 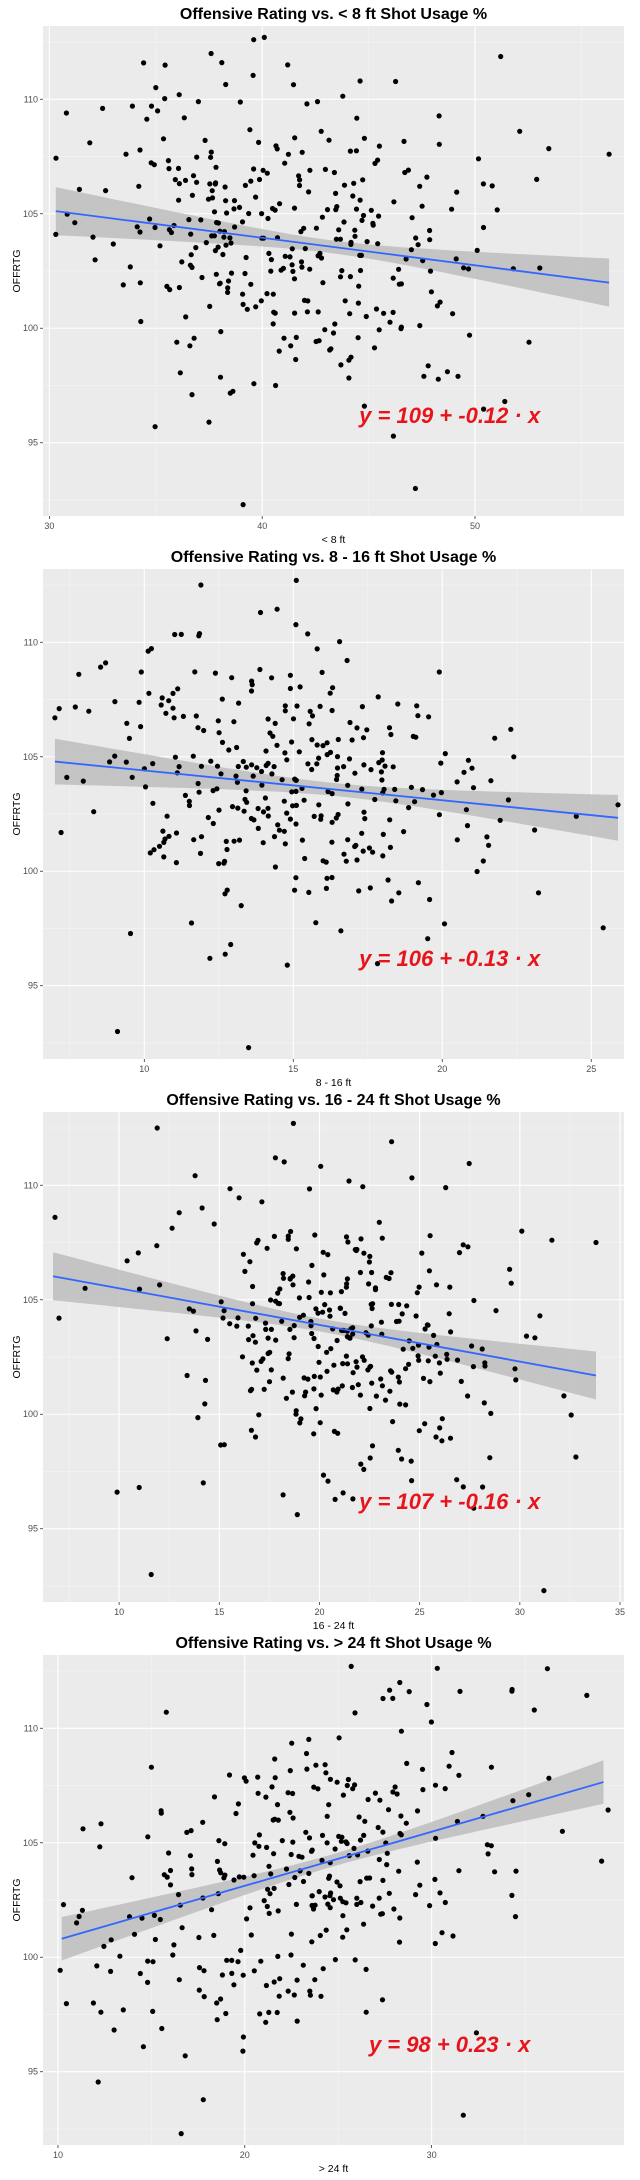 What do you see at coordinates (30, 1414) in the screenshot?
I see `y-tick-label: 100` at bounding box center [30, 1414].